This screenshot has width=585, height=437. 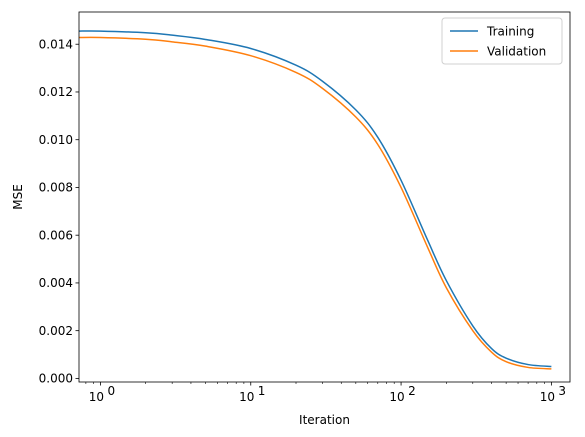 What do you see at coordinates (56, 140) in the screenshot?
I see `y-tick-label: 0.010` at bounding box center [56, 140].